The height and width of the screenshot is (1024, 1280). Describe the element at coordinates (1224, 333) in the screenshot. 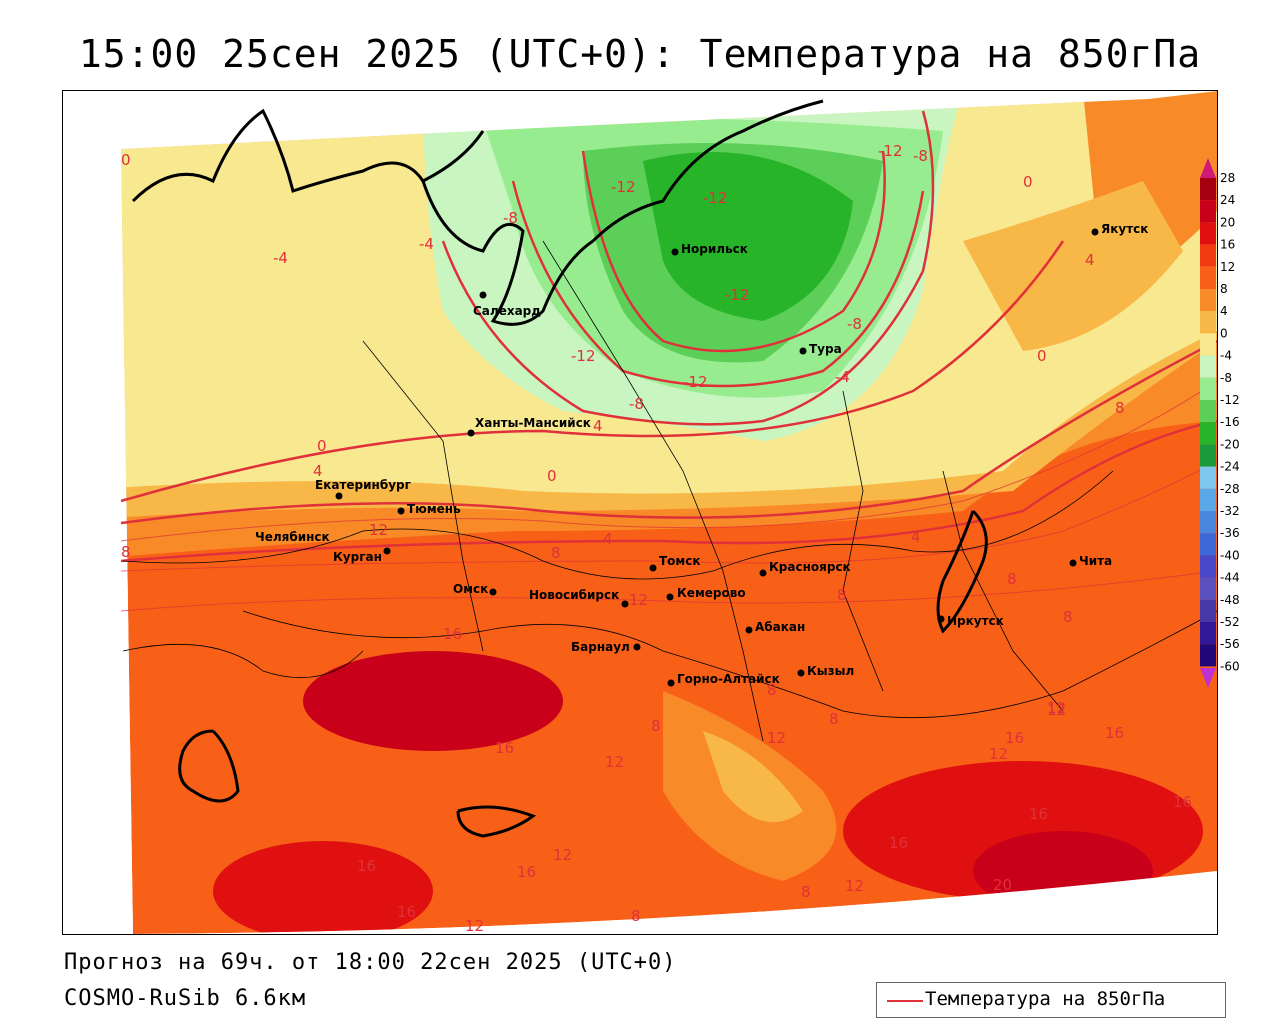

I see `colorbar-tick-label: 0` at that location.